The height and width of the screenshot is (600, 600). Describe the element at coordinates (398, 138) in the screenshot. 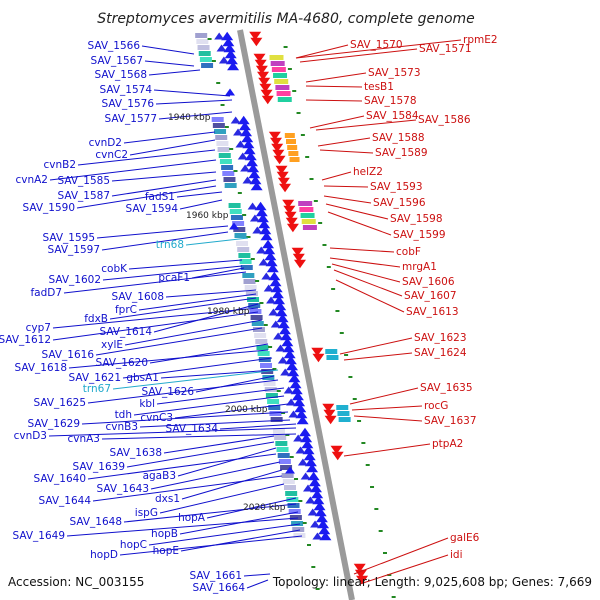

I see `right-gene-label: SAV_1588` at that location.